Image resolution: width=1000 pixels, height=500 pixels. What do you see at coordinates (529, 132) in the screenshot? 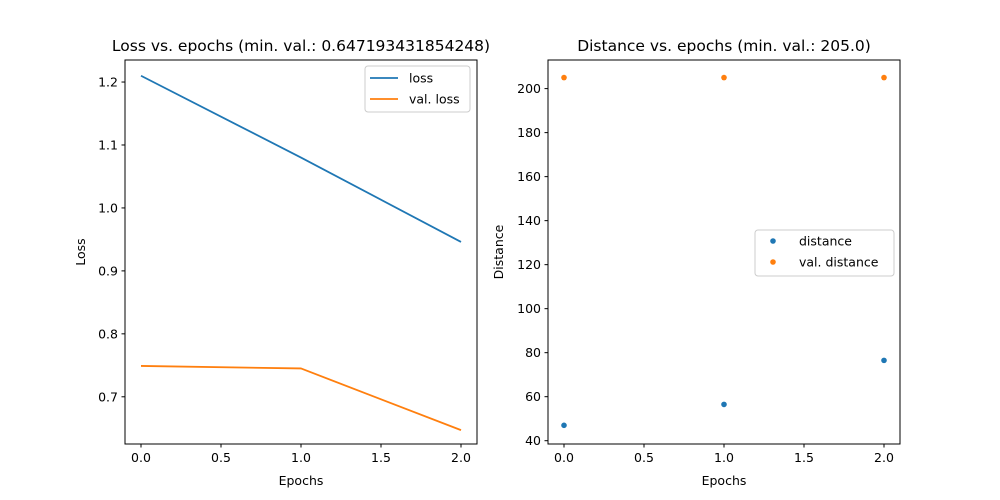
I see `y-tick-label: 180` at bounding box center [529, 132].